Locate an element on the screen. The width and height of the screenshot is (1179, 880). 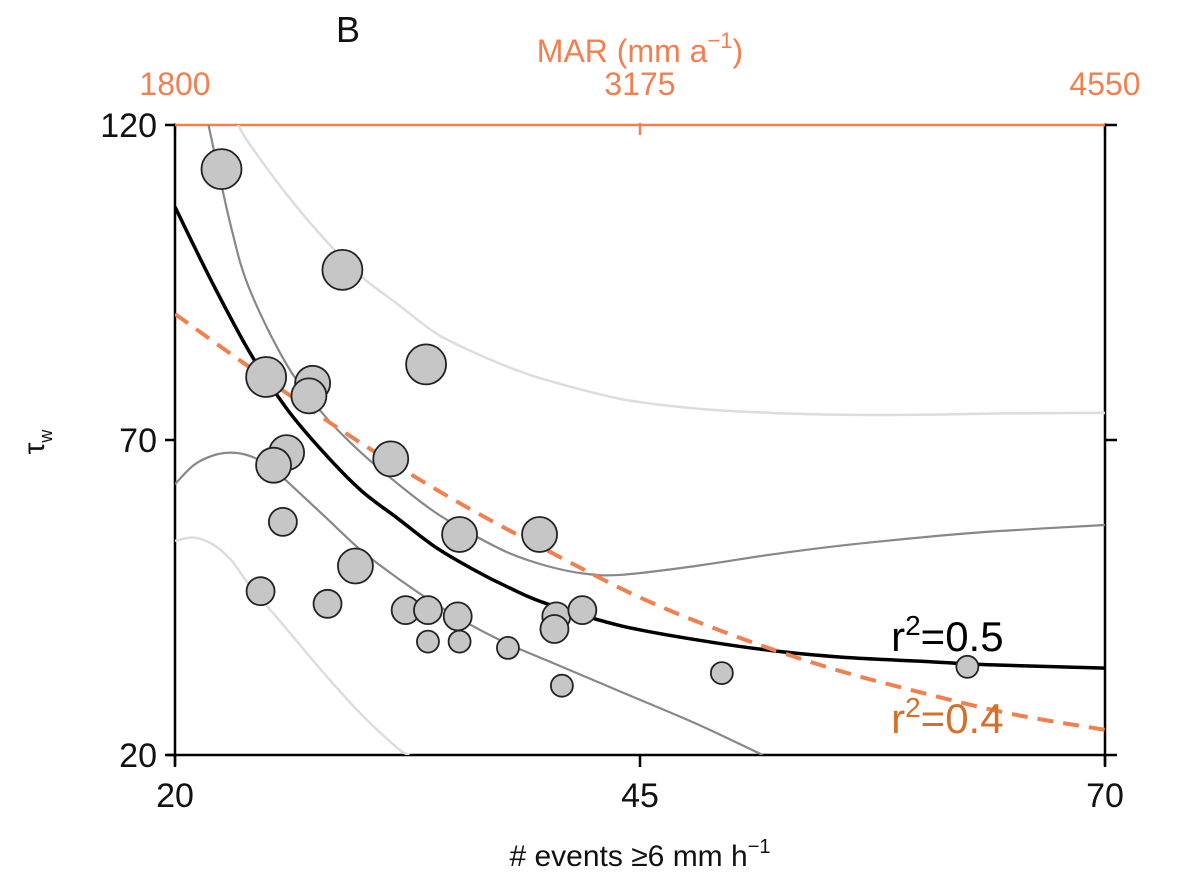
top-axis-ticks: 1800 3175 4550 is located at coordinates (640, 100).